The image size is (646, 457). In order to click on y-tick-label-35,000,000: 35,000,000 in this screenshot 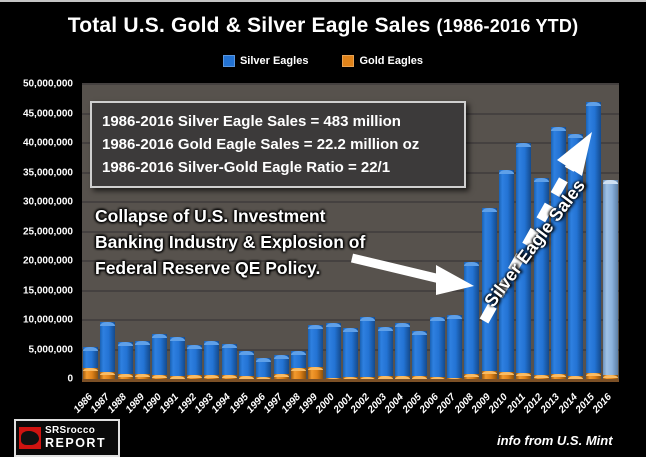, I will do `click(47, 172)`.